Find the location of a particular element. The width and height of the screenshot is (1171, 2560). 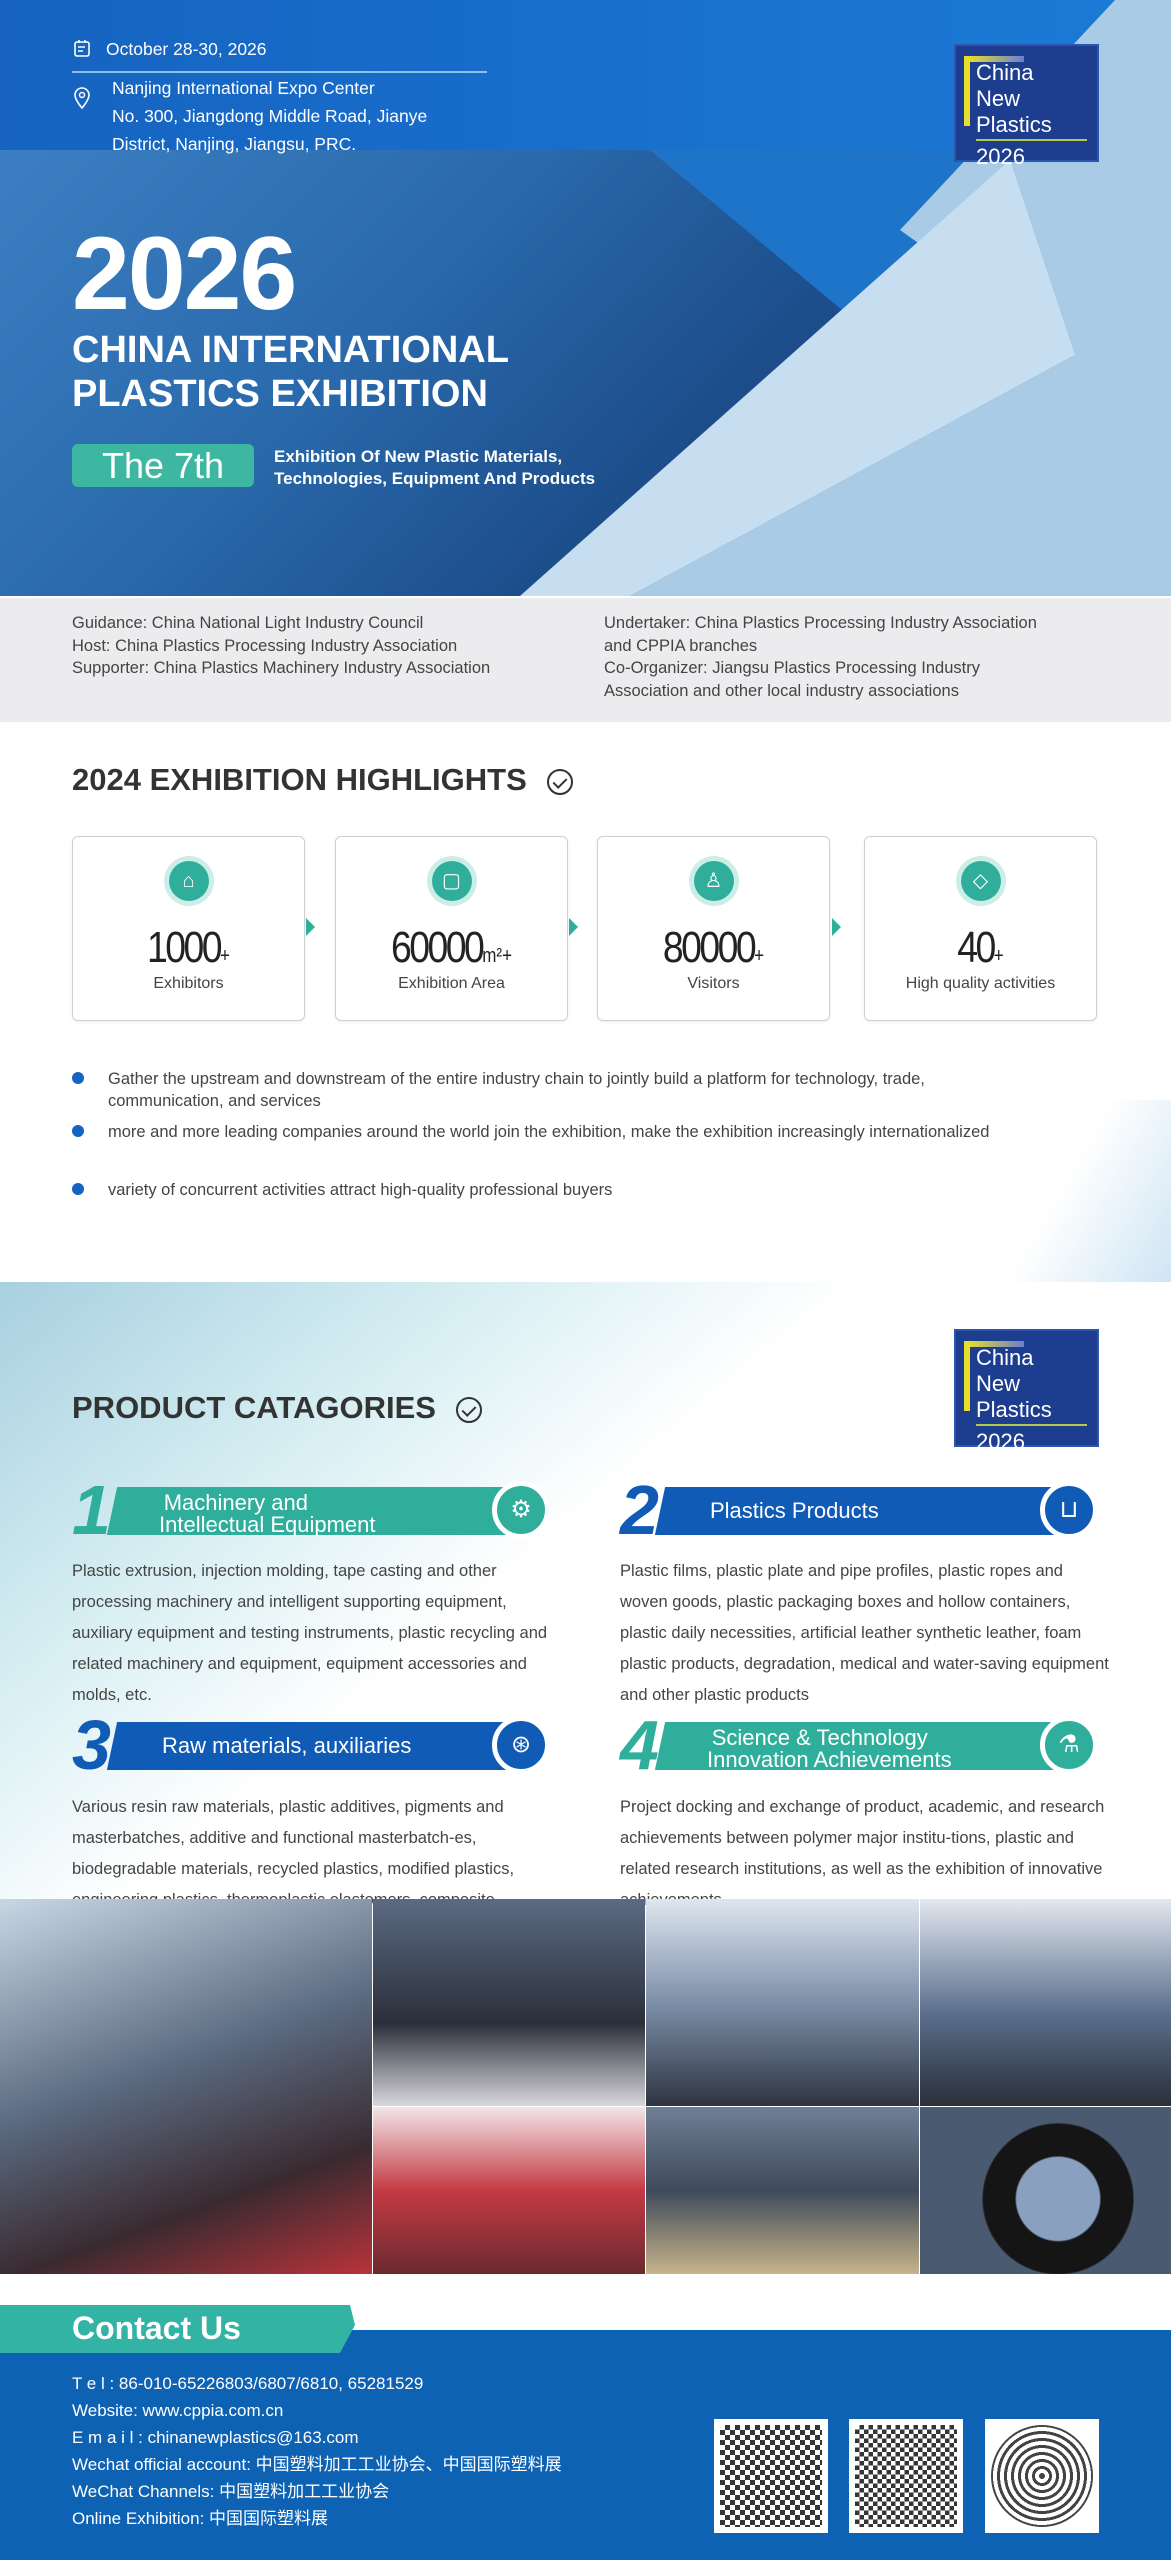

area-icon: ▢ is located at coordinates (451, 881).